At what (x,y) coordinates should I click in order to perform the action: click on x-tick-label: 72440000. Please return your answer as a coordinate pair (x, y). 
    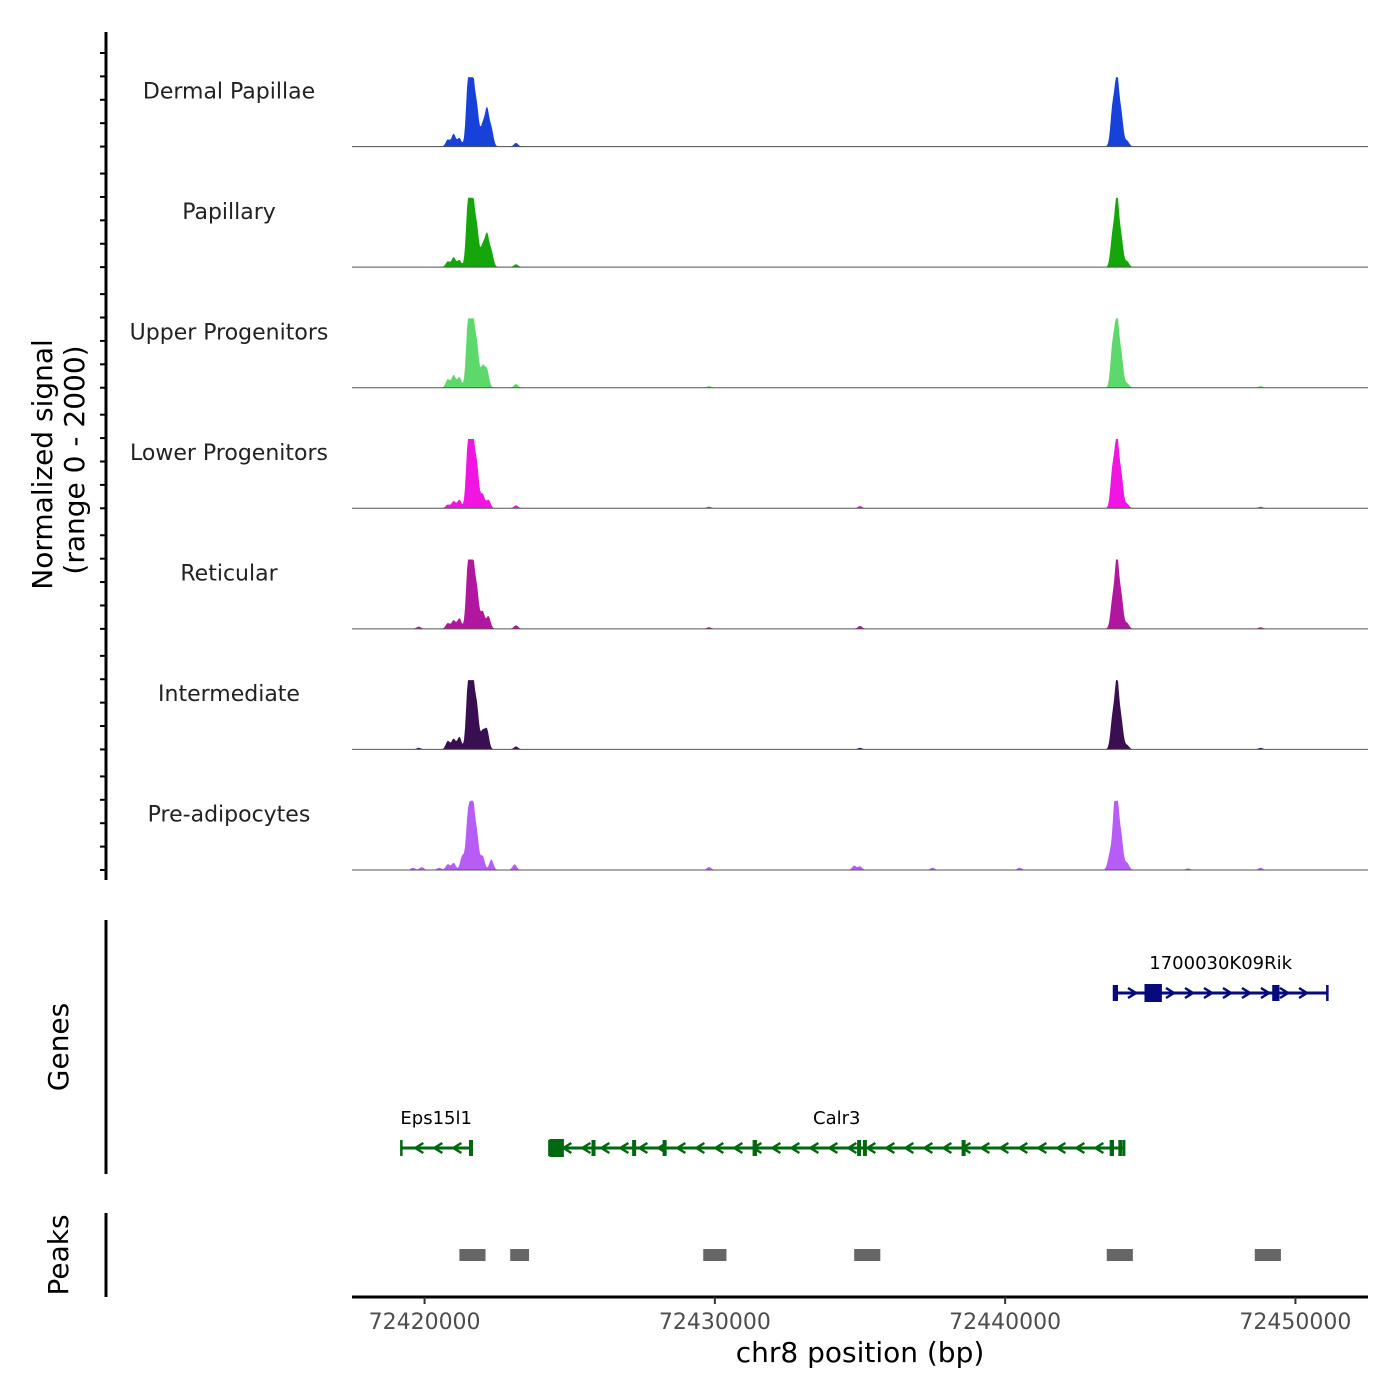
    Looking at the image, I should click on (1005, 1322).